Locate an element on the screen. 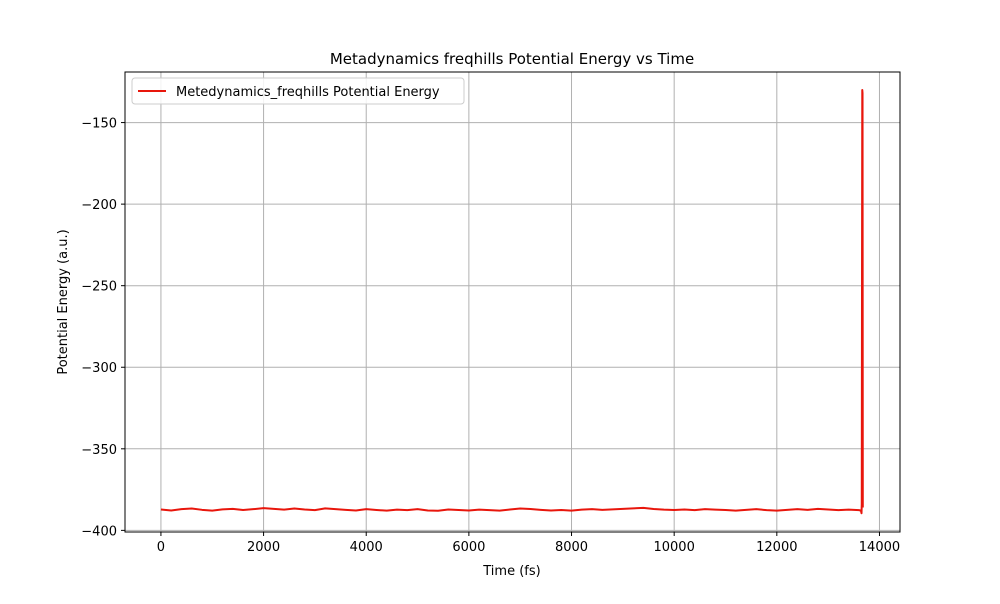 Image resolution: width=1000 pixels, height=604 pixels. x-tick-label: 8000 is located at coordinates (571, 547).